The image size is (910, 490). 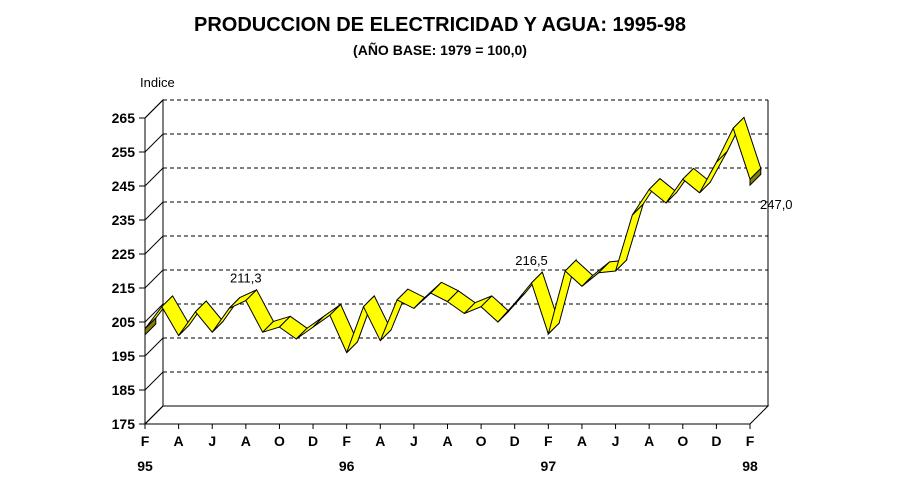 I want to click on chart-floor, so click(x=456, y=415).